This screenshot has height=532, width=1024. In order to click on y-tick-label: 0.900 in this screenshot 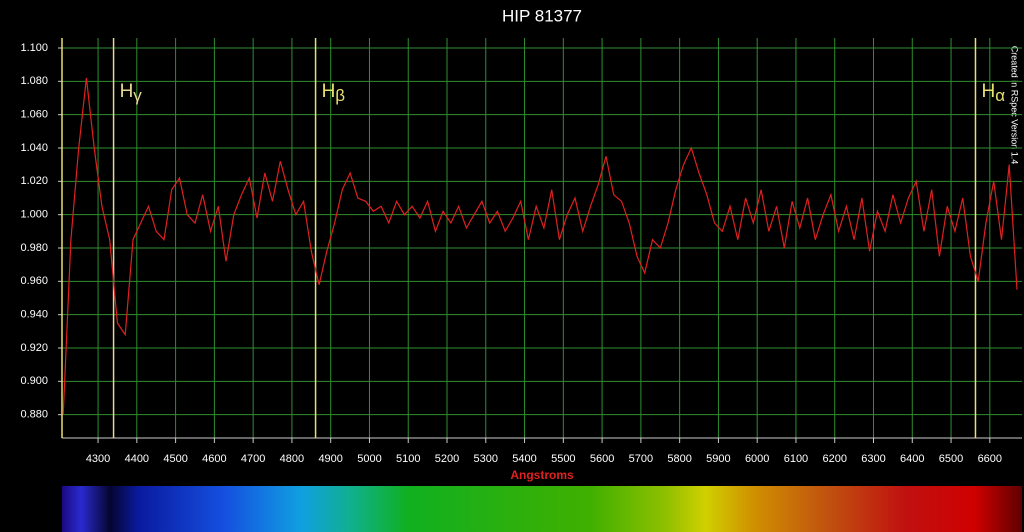, I will do `click(34, 381)`.